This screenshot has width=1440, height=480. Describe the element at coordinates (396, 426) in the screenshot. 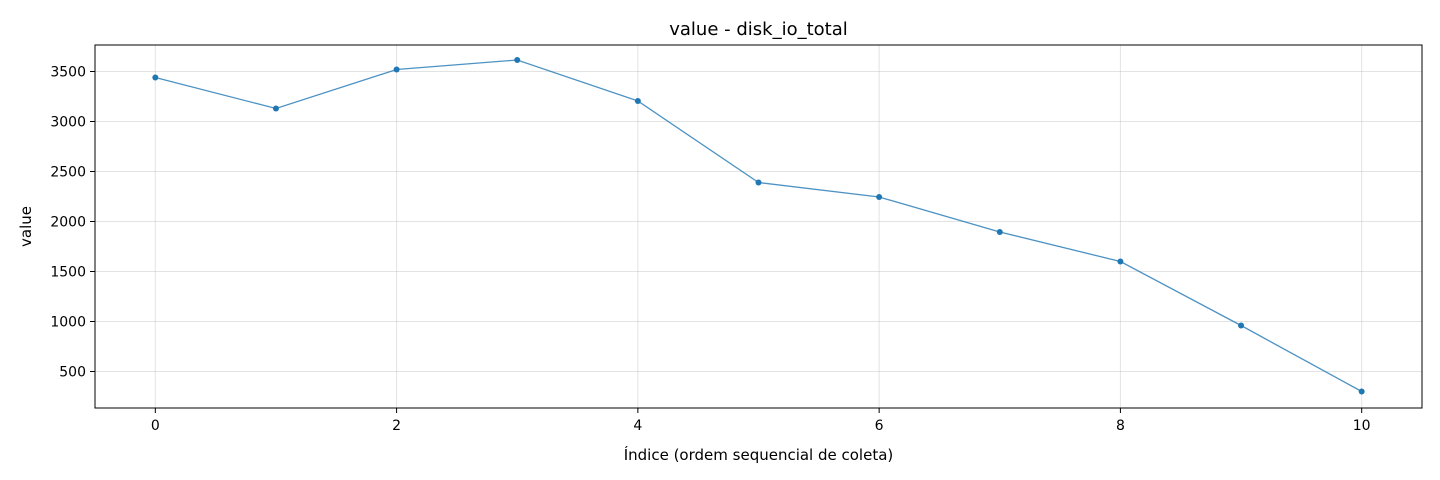

I see `x-tick-label: 2` at that location.